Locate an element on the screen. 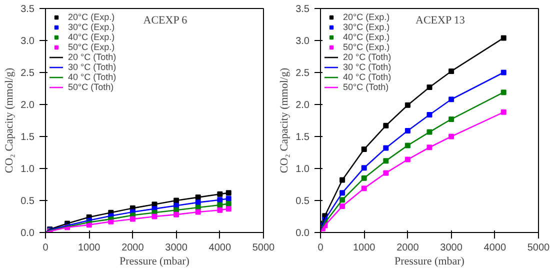  text: ACEXP 13 is located at coordinates (440, 20).